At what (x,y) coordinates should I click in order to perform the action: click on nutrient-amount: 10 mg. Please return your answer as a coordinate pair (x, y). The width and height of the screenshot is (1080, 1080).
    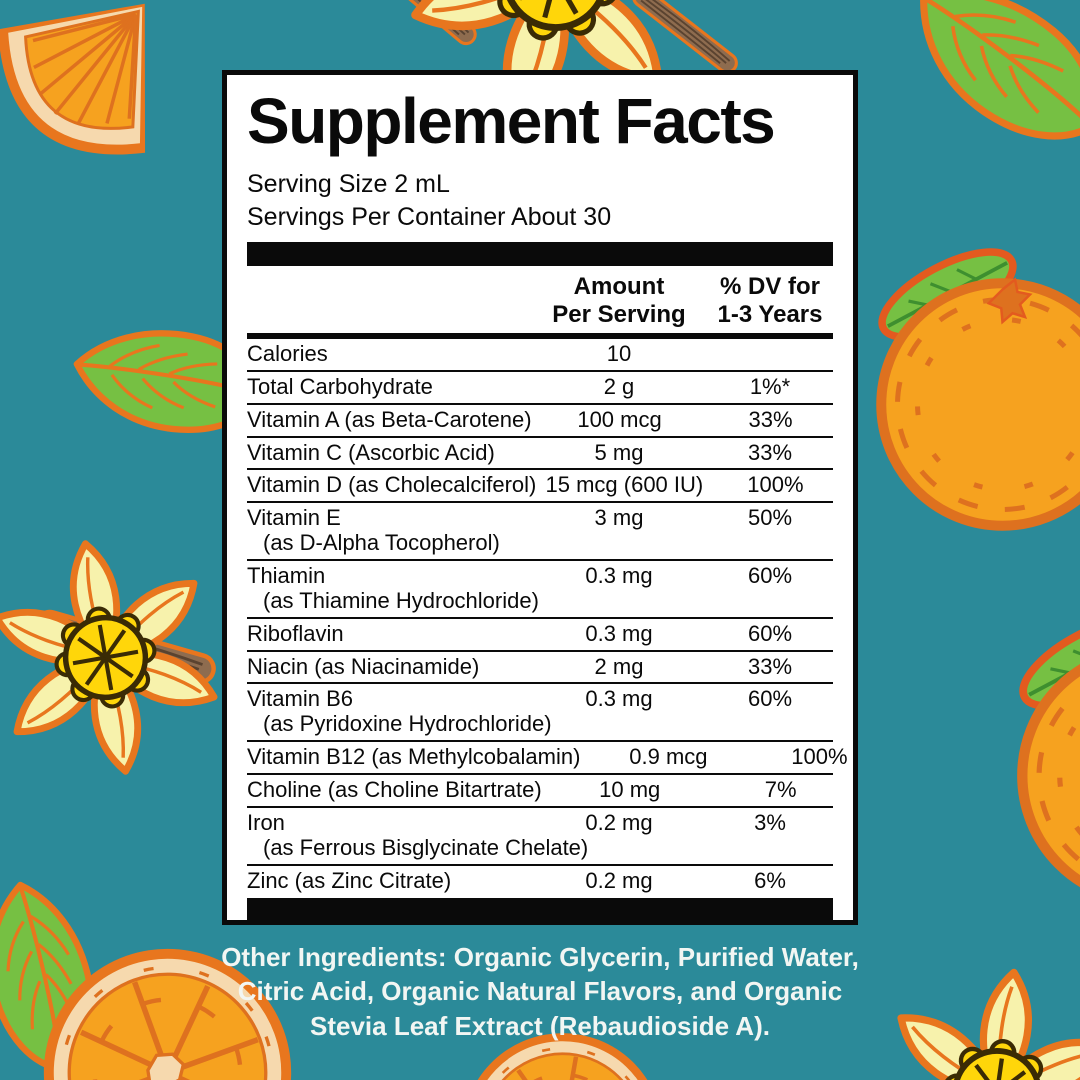
    Looking at the image, I should click on (630, 790).